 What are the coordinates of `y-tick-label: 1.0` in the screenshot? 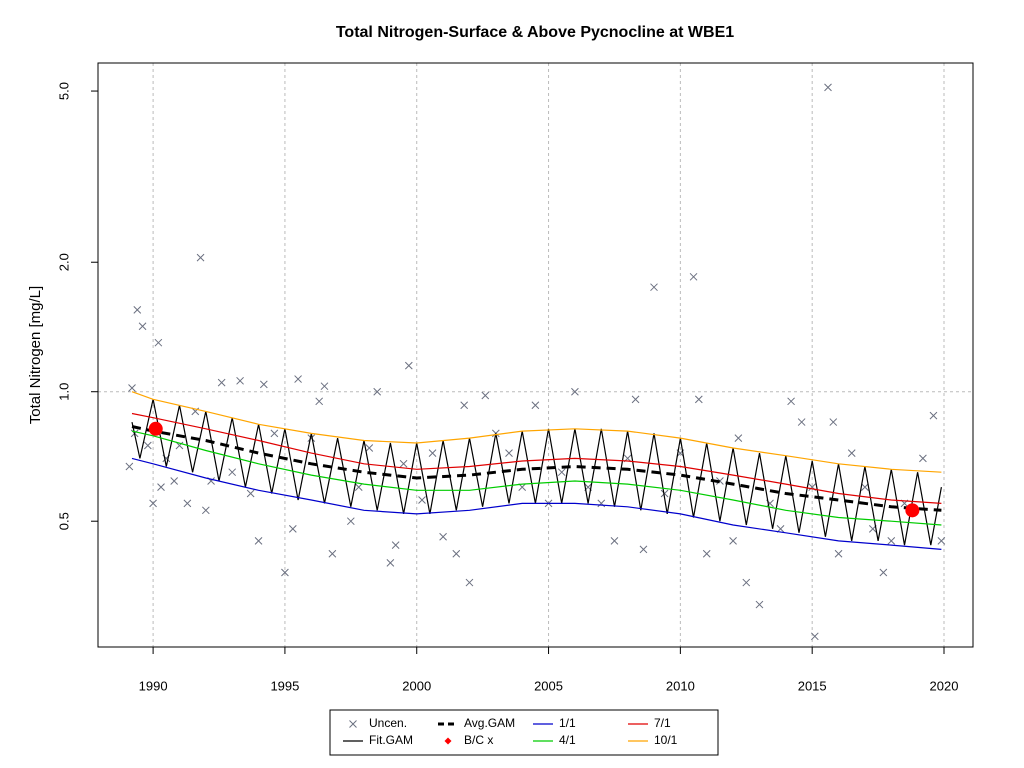 It's located at (63, 392).